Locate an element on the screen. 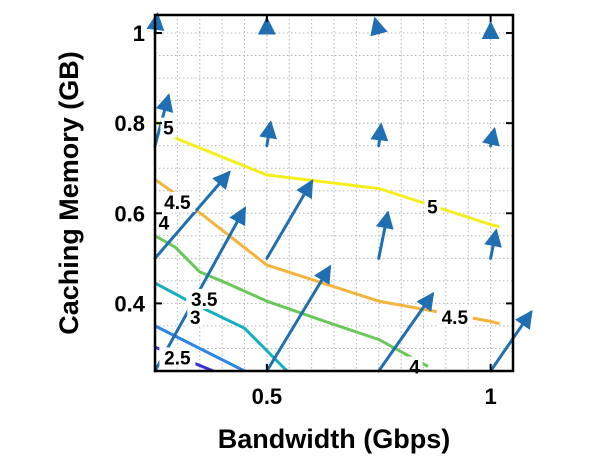  contour-label-2.5: 2.5 is located at coordinates (177, 358).